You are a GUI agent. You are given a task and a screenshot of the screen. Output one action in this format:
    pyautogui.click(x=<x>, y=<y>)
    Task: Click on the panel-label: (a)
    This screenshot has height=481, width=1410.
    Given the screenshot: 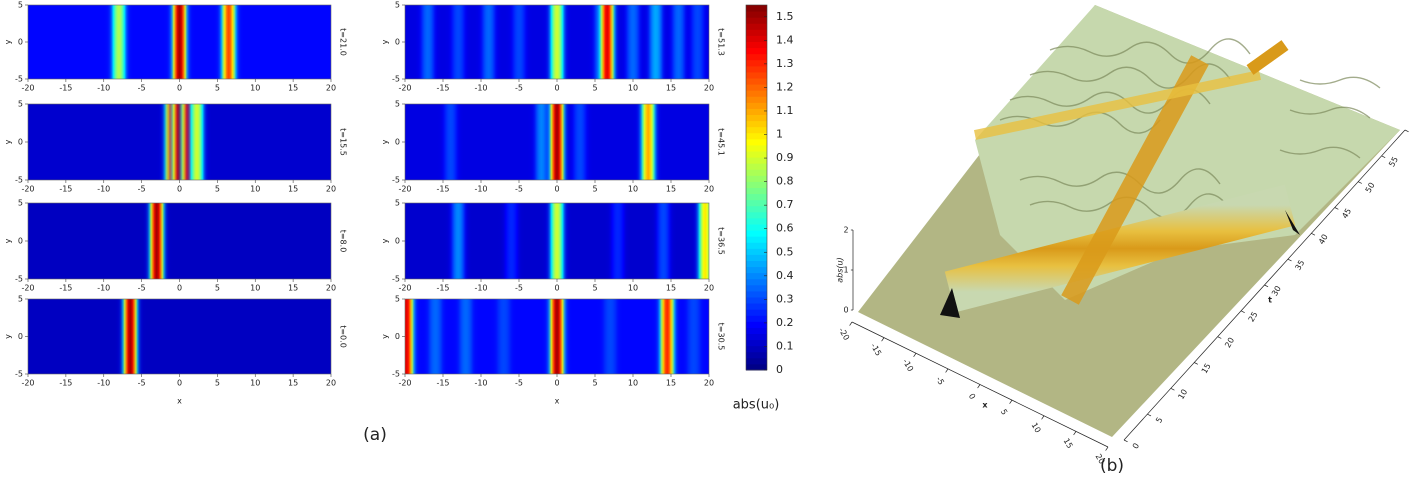 What is the action you would take?
    pyautogui.click(x=375, y=435)
    